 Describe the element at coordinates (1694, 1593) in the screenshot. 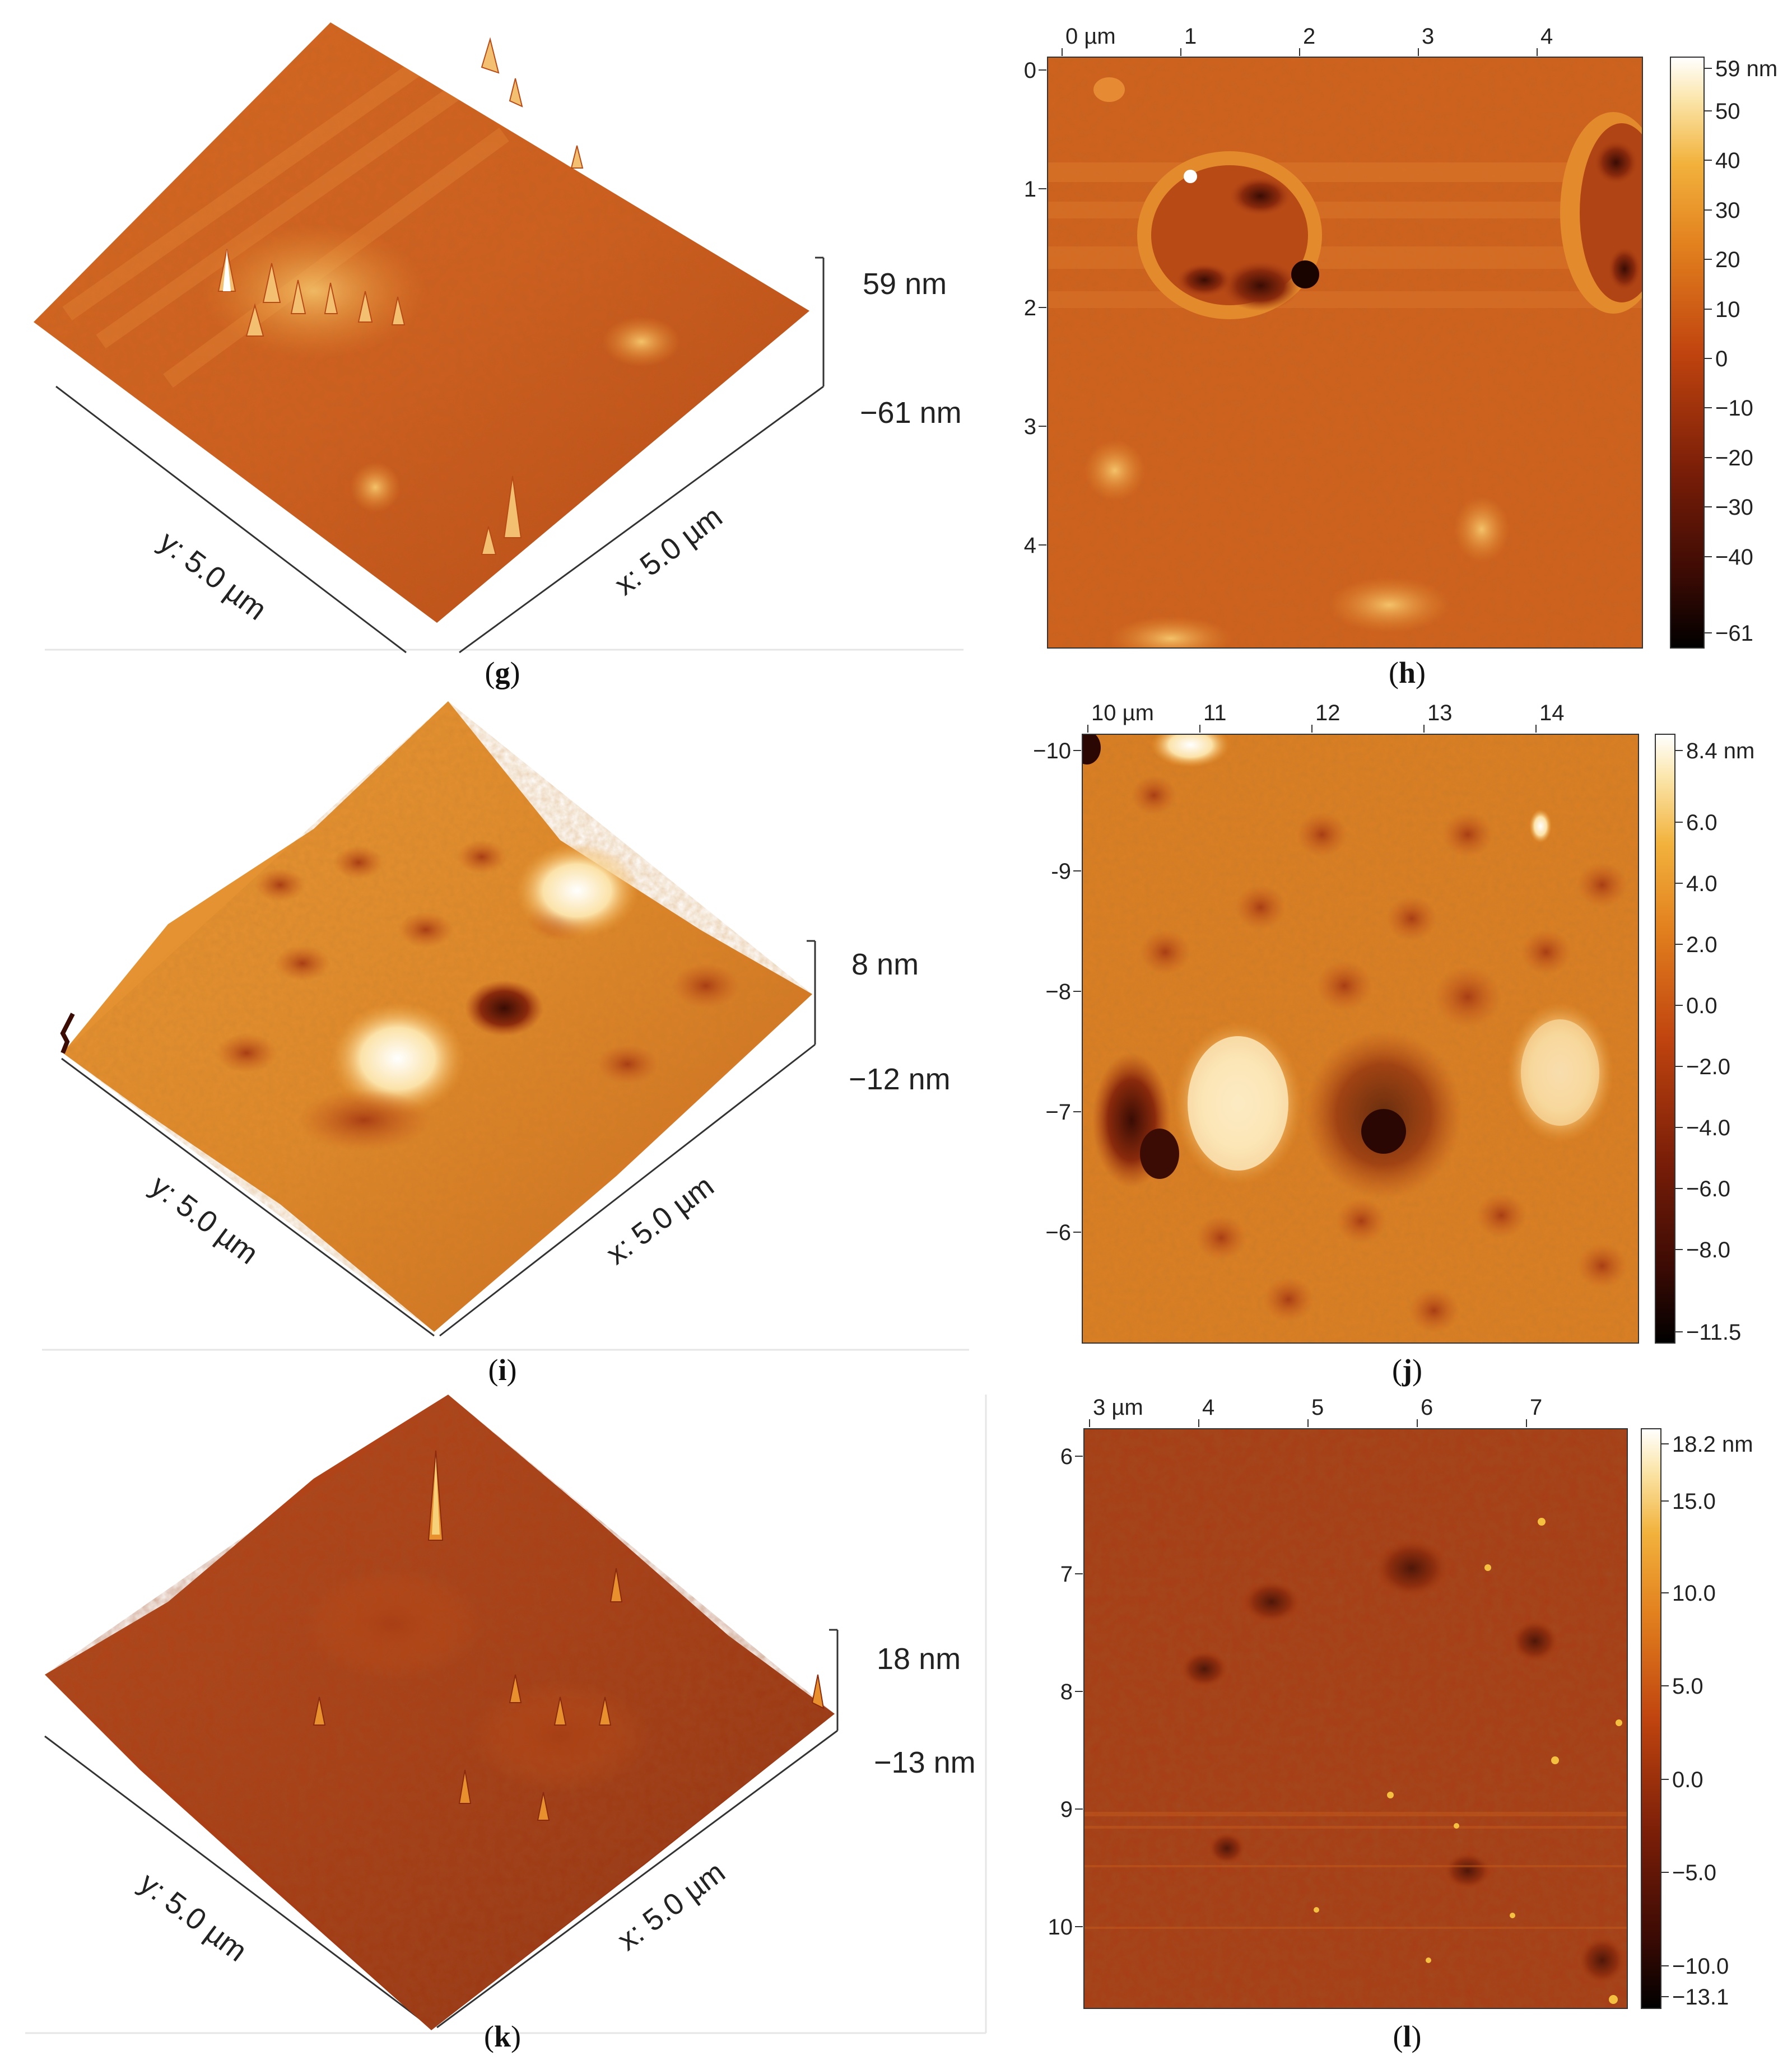

I see `panel-l-cb-tick-2: 10.0` at that location.